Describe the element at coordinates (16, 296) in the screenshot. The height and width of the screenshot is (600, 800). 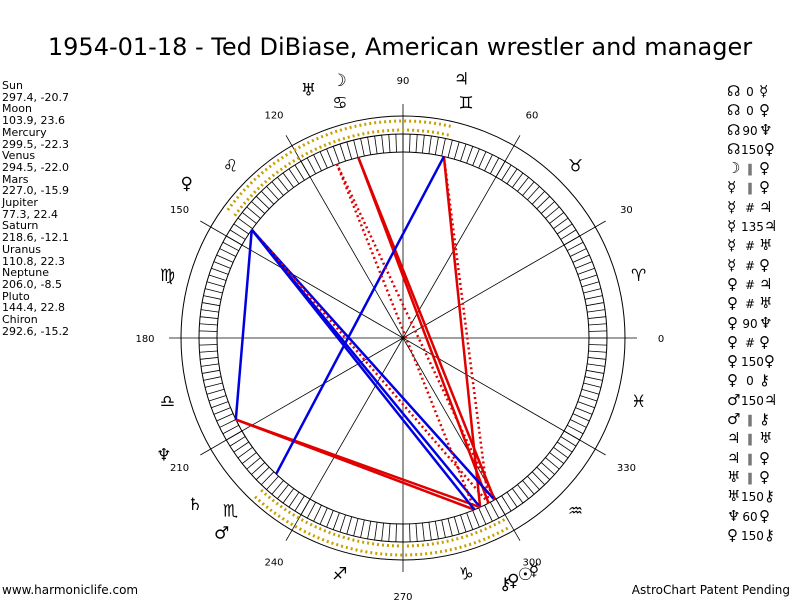
I see `planet-name: Pluto` at that location.